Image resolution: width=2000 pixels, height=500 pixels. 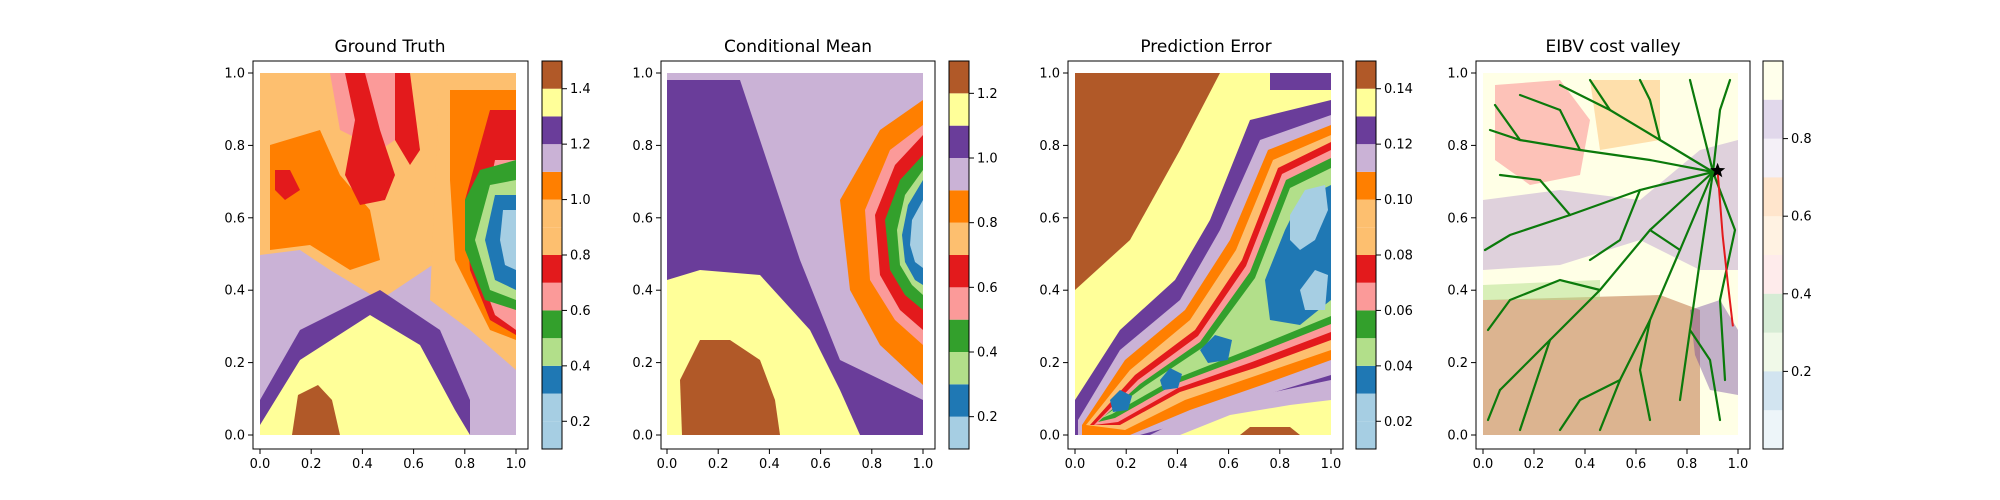 I want to click on colorbar: 0.2 0.4 0.6 0.8 1.0 1.2 1.4, so click(x=566, y=255).